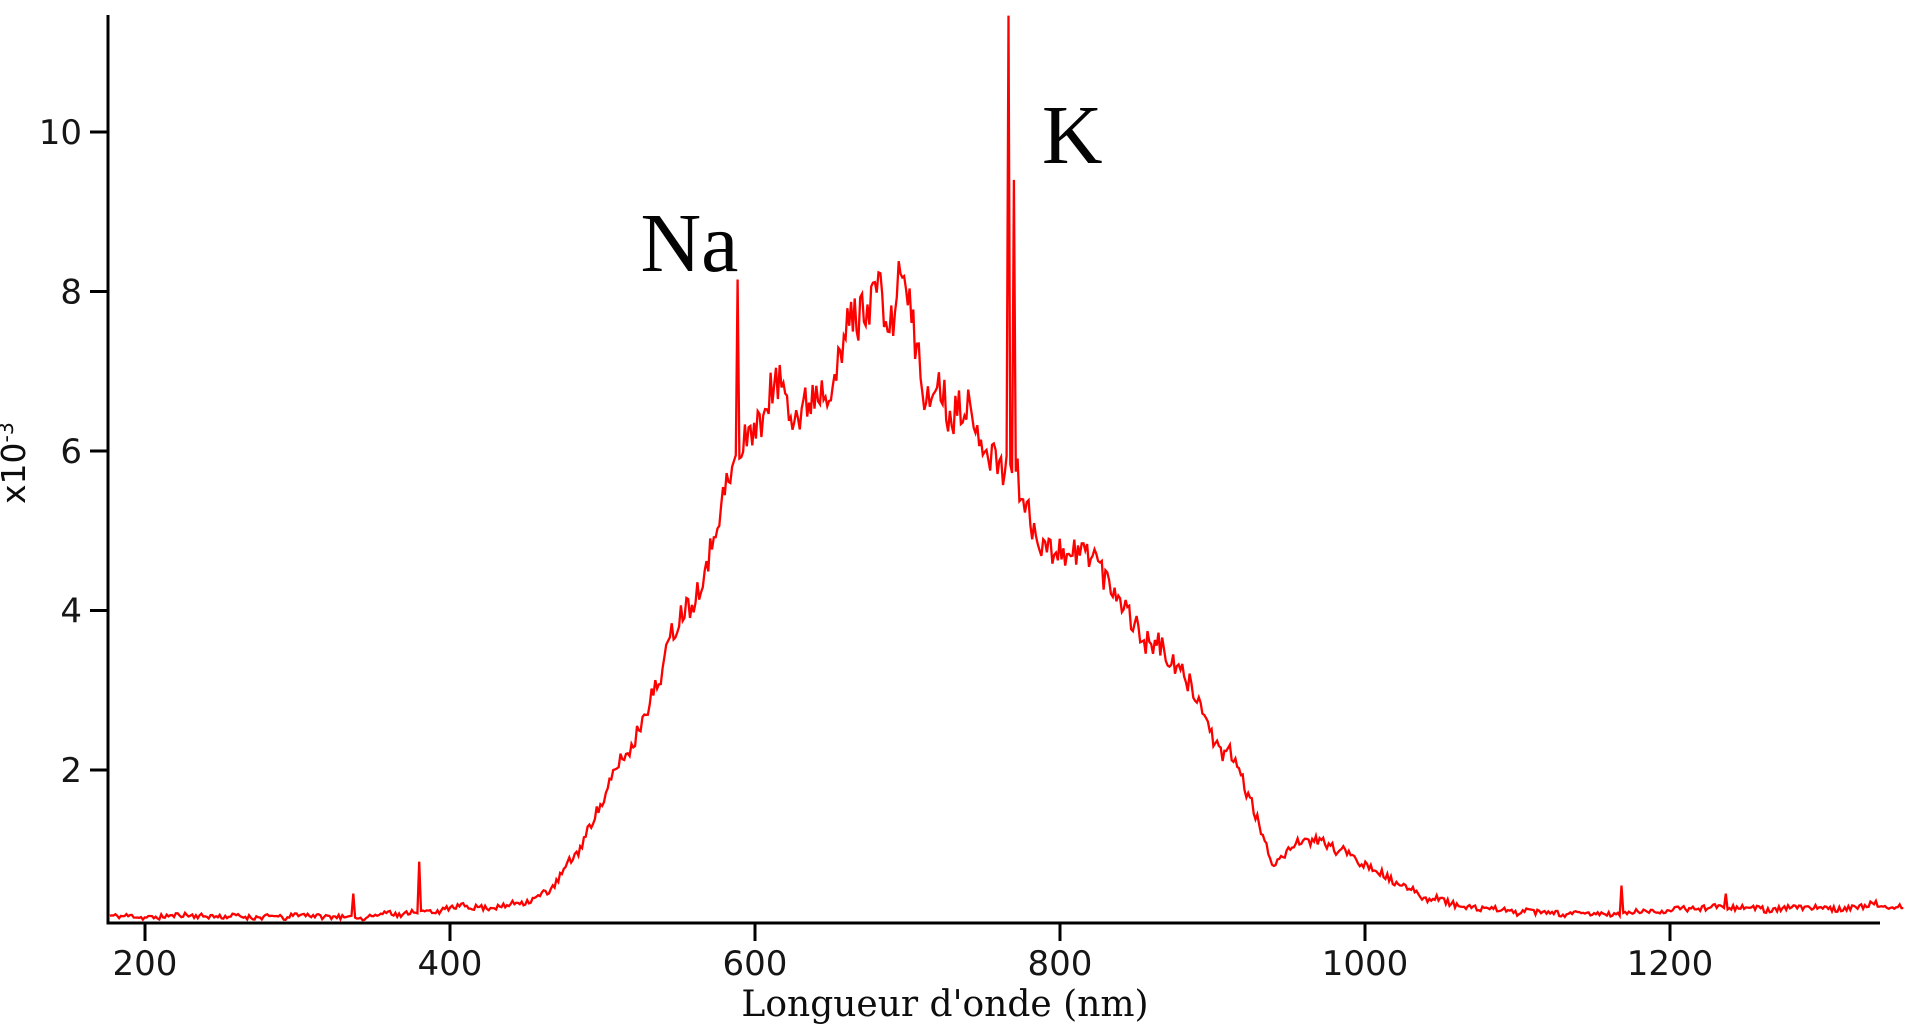 The width and height of the screenshot is (1911, 1031). Describe the element at coordinates (1072, 135) in the screenshot. I see `annotation-K: K` at that location.